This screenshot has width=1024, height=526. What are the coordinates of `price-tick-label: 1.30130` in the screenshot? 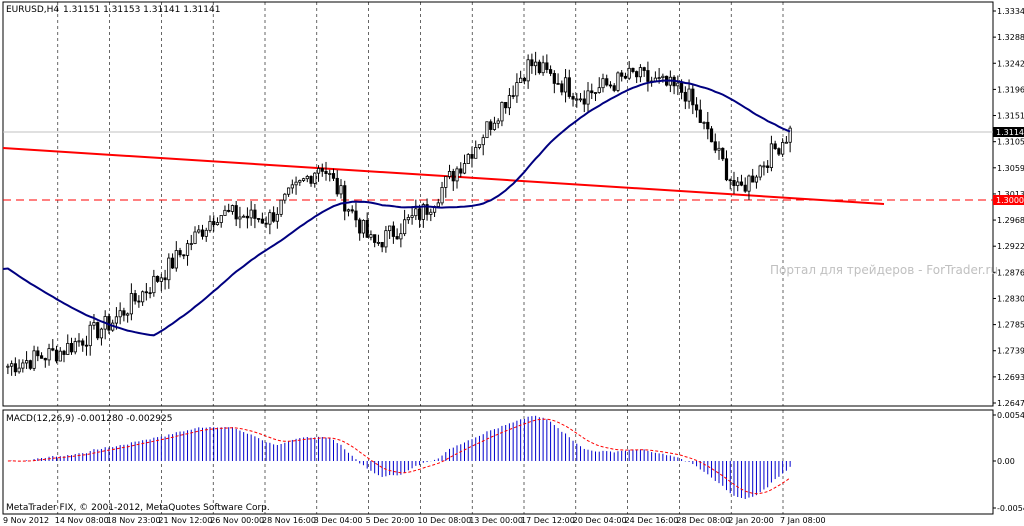 It's located at (1010, 194).